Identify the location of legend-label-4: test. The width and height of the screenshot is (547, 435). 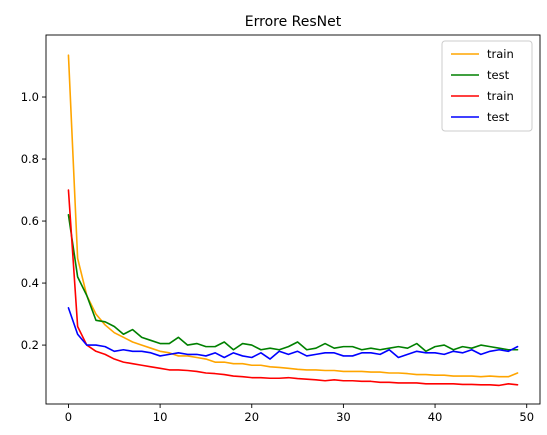
(498, 117).